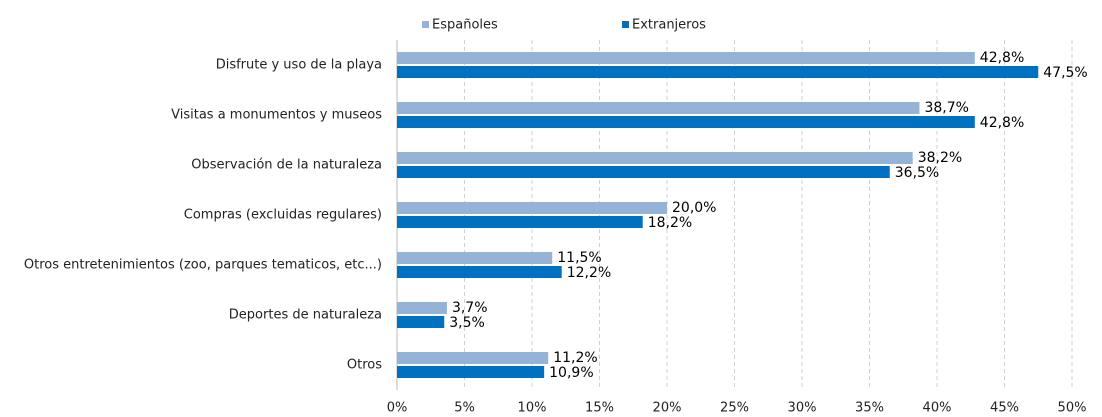  Describe the element at coordinates (1004, 408) in the screenshot. I see `x-tick-label: 45%` at that location.